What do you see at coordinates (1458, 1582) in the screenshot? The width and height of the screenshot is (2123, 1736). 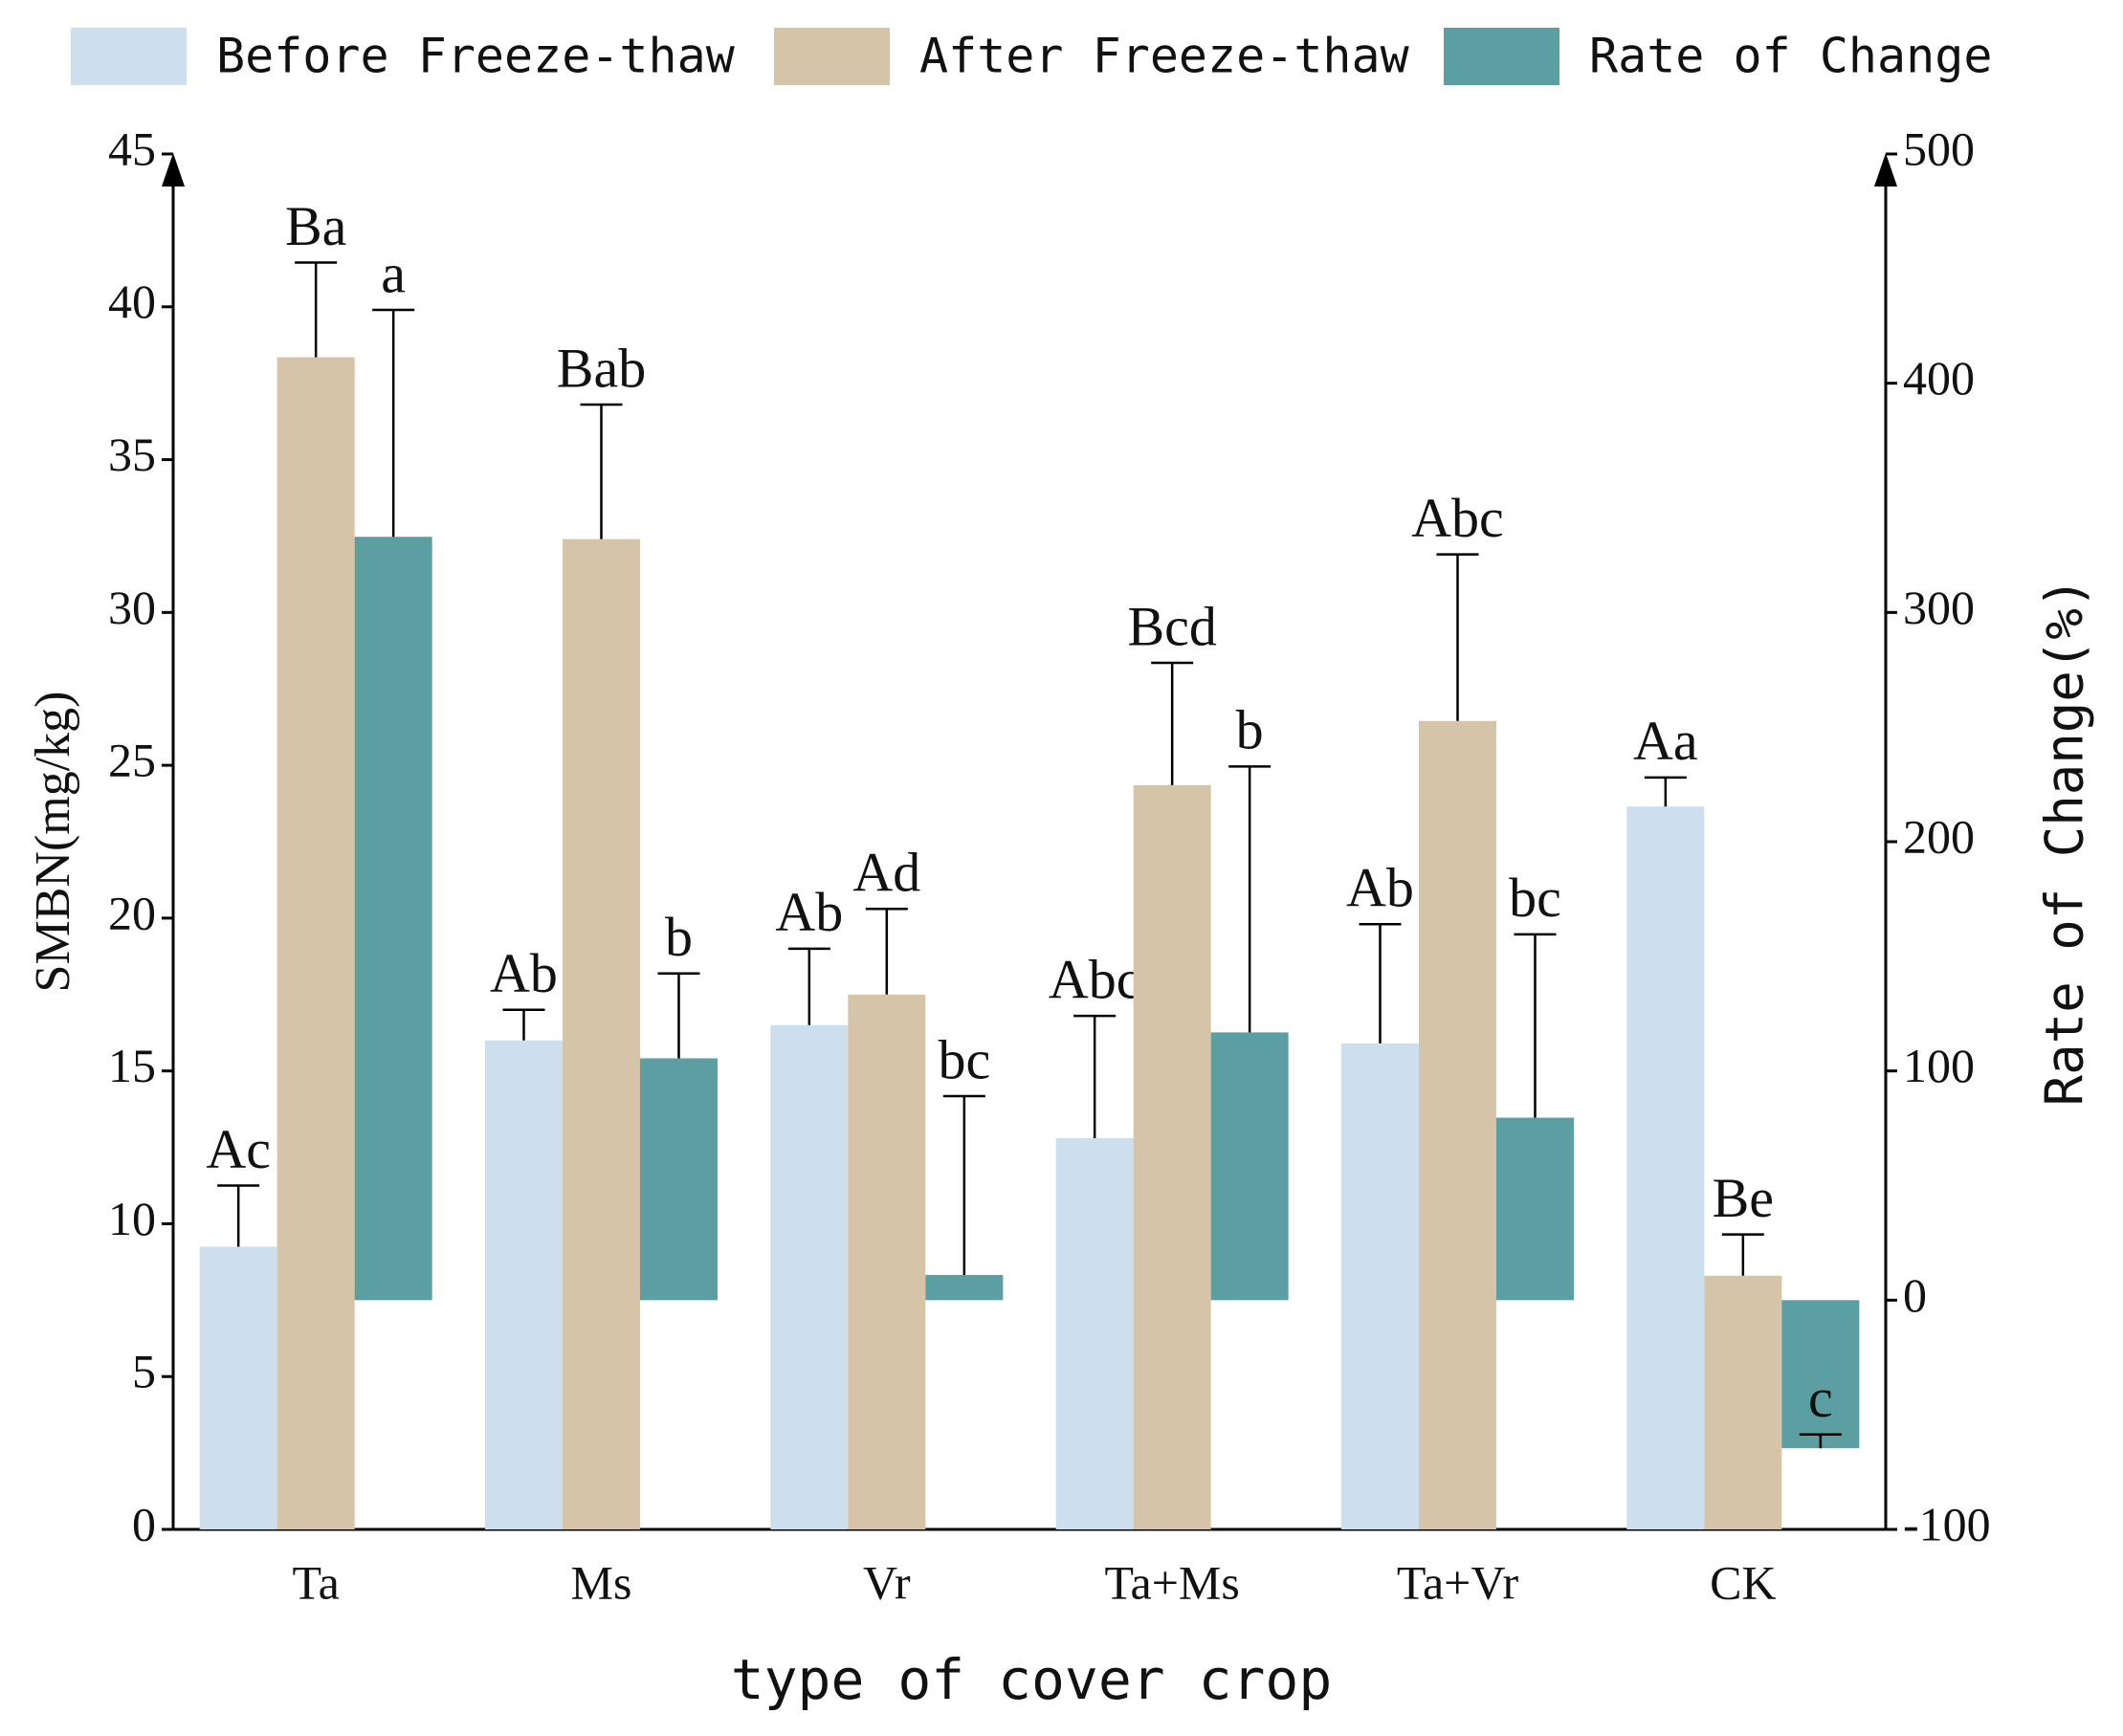 I see `x-tick-label: Ta+Vr` at bounding box center [1458, 1582].